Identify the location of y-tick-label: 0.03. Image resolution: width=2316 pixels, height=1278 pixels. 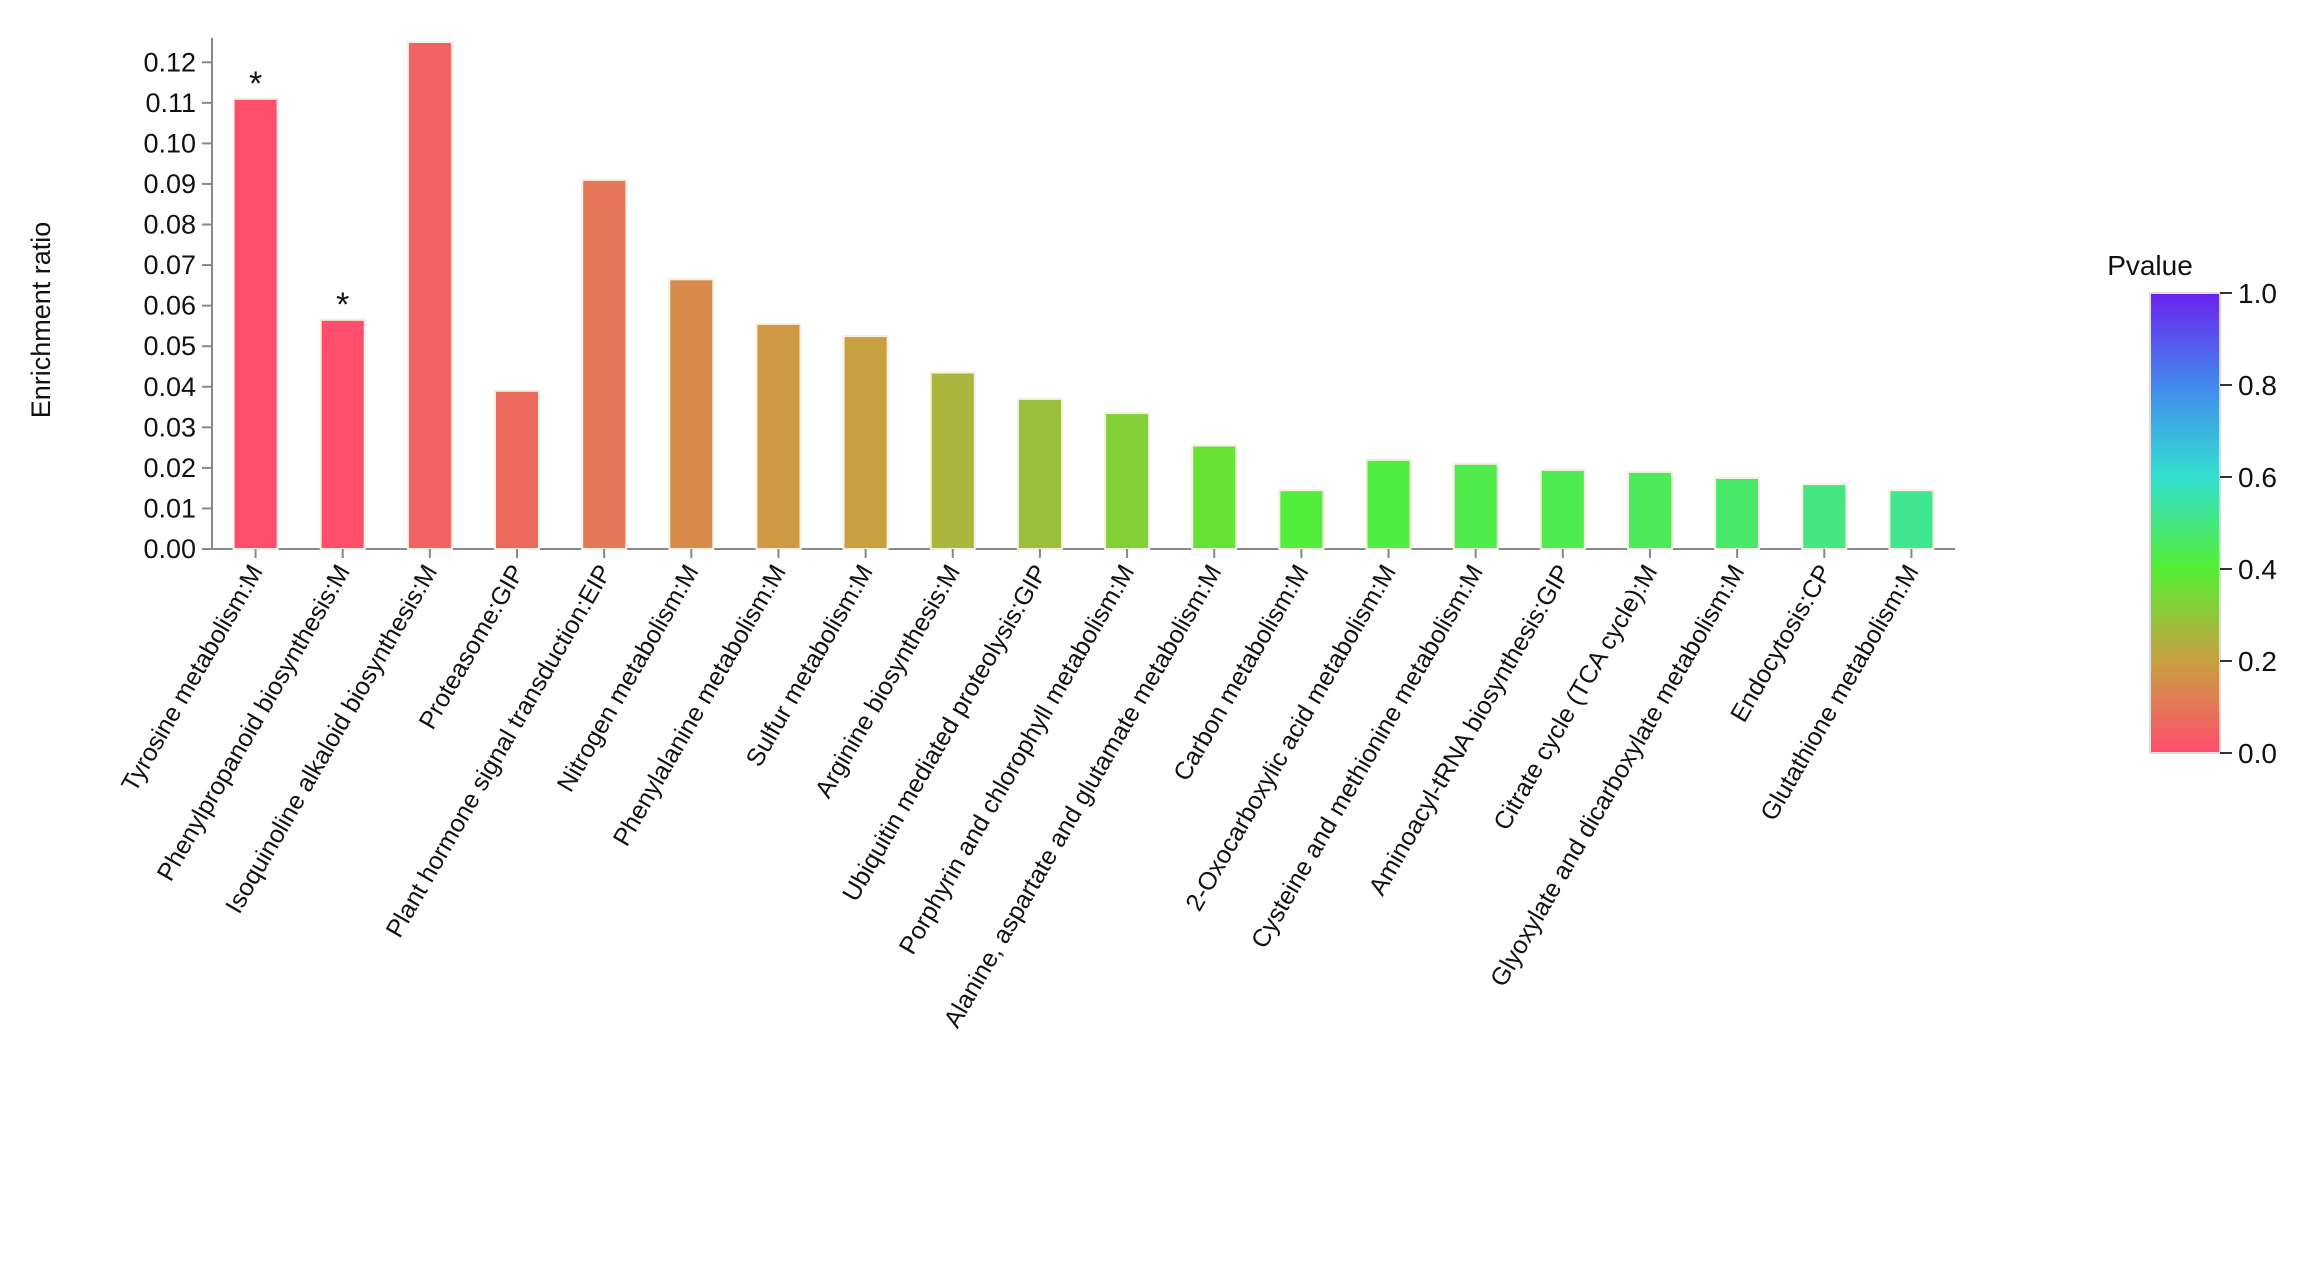
(169, 427).